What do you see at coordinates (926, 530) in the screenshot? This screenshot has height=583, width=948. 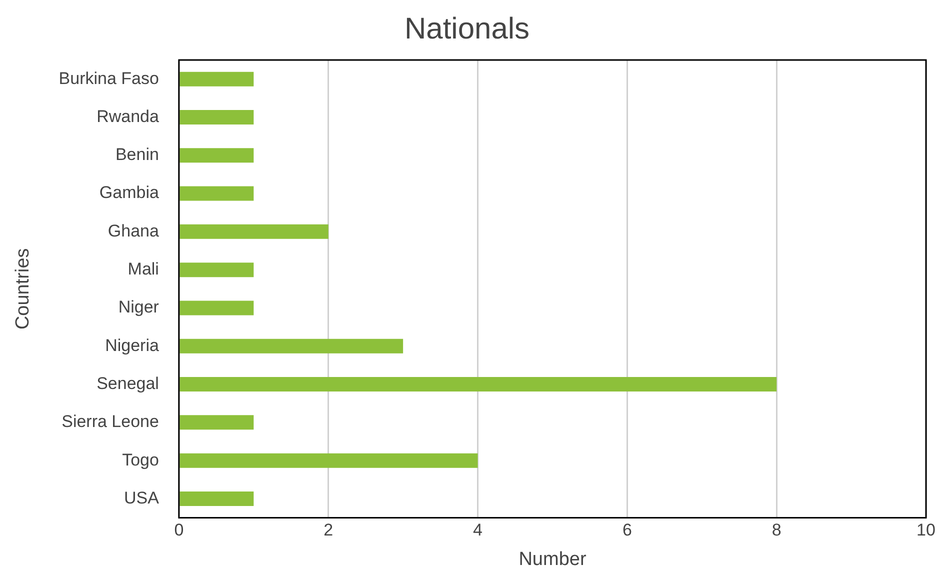 I see `x-tick-label: 10` at bounding box center [926, 530].